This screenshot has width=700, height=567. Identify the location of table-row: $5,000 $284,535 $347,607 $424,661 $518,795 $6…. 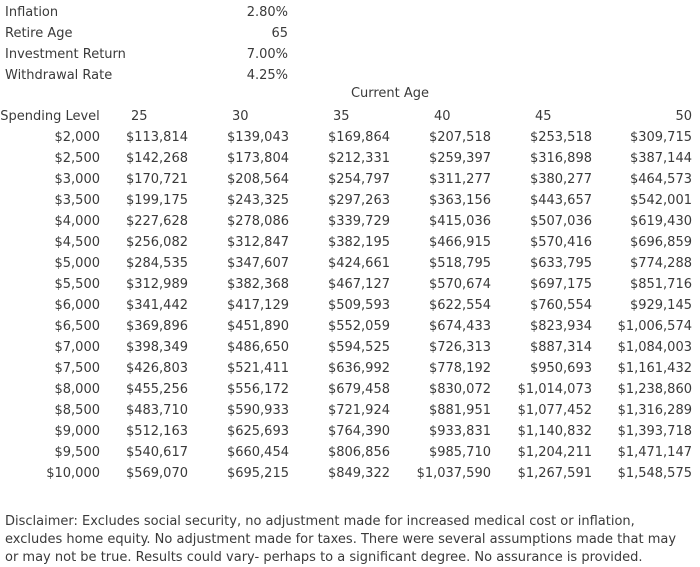
(350, 263).